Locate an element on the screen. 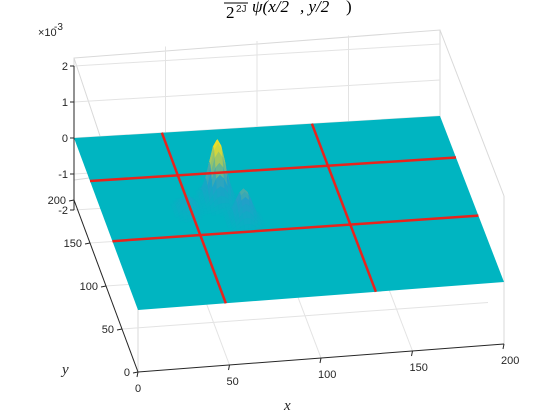  z-tick-label: -2 is located at coordinates (63, 211).